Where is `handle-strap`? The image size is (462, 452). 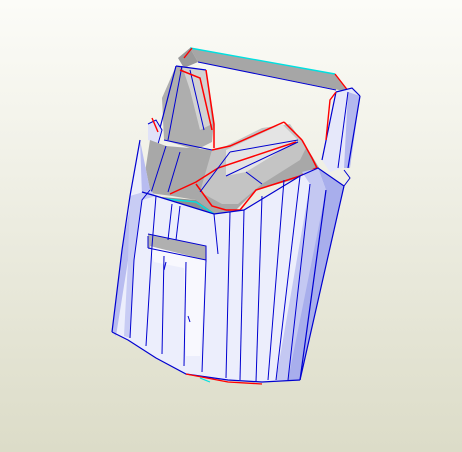 handle-strap is located at coordinates (264, 70).